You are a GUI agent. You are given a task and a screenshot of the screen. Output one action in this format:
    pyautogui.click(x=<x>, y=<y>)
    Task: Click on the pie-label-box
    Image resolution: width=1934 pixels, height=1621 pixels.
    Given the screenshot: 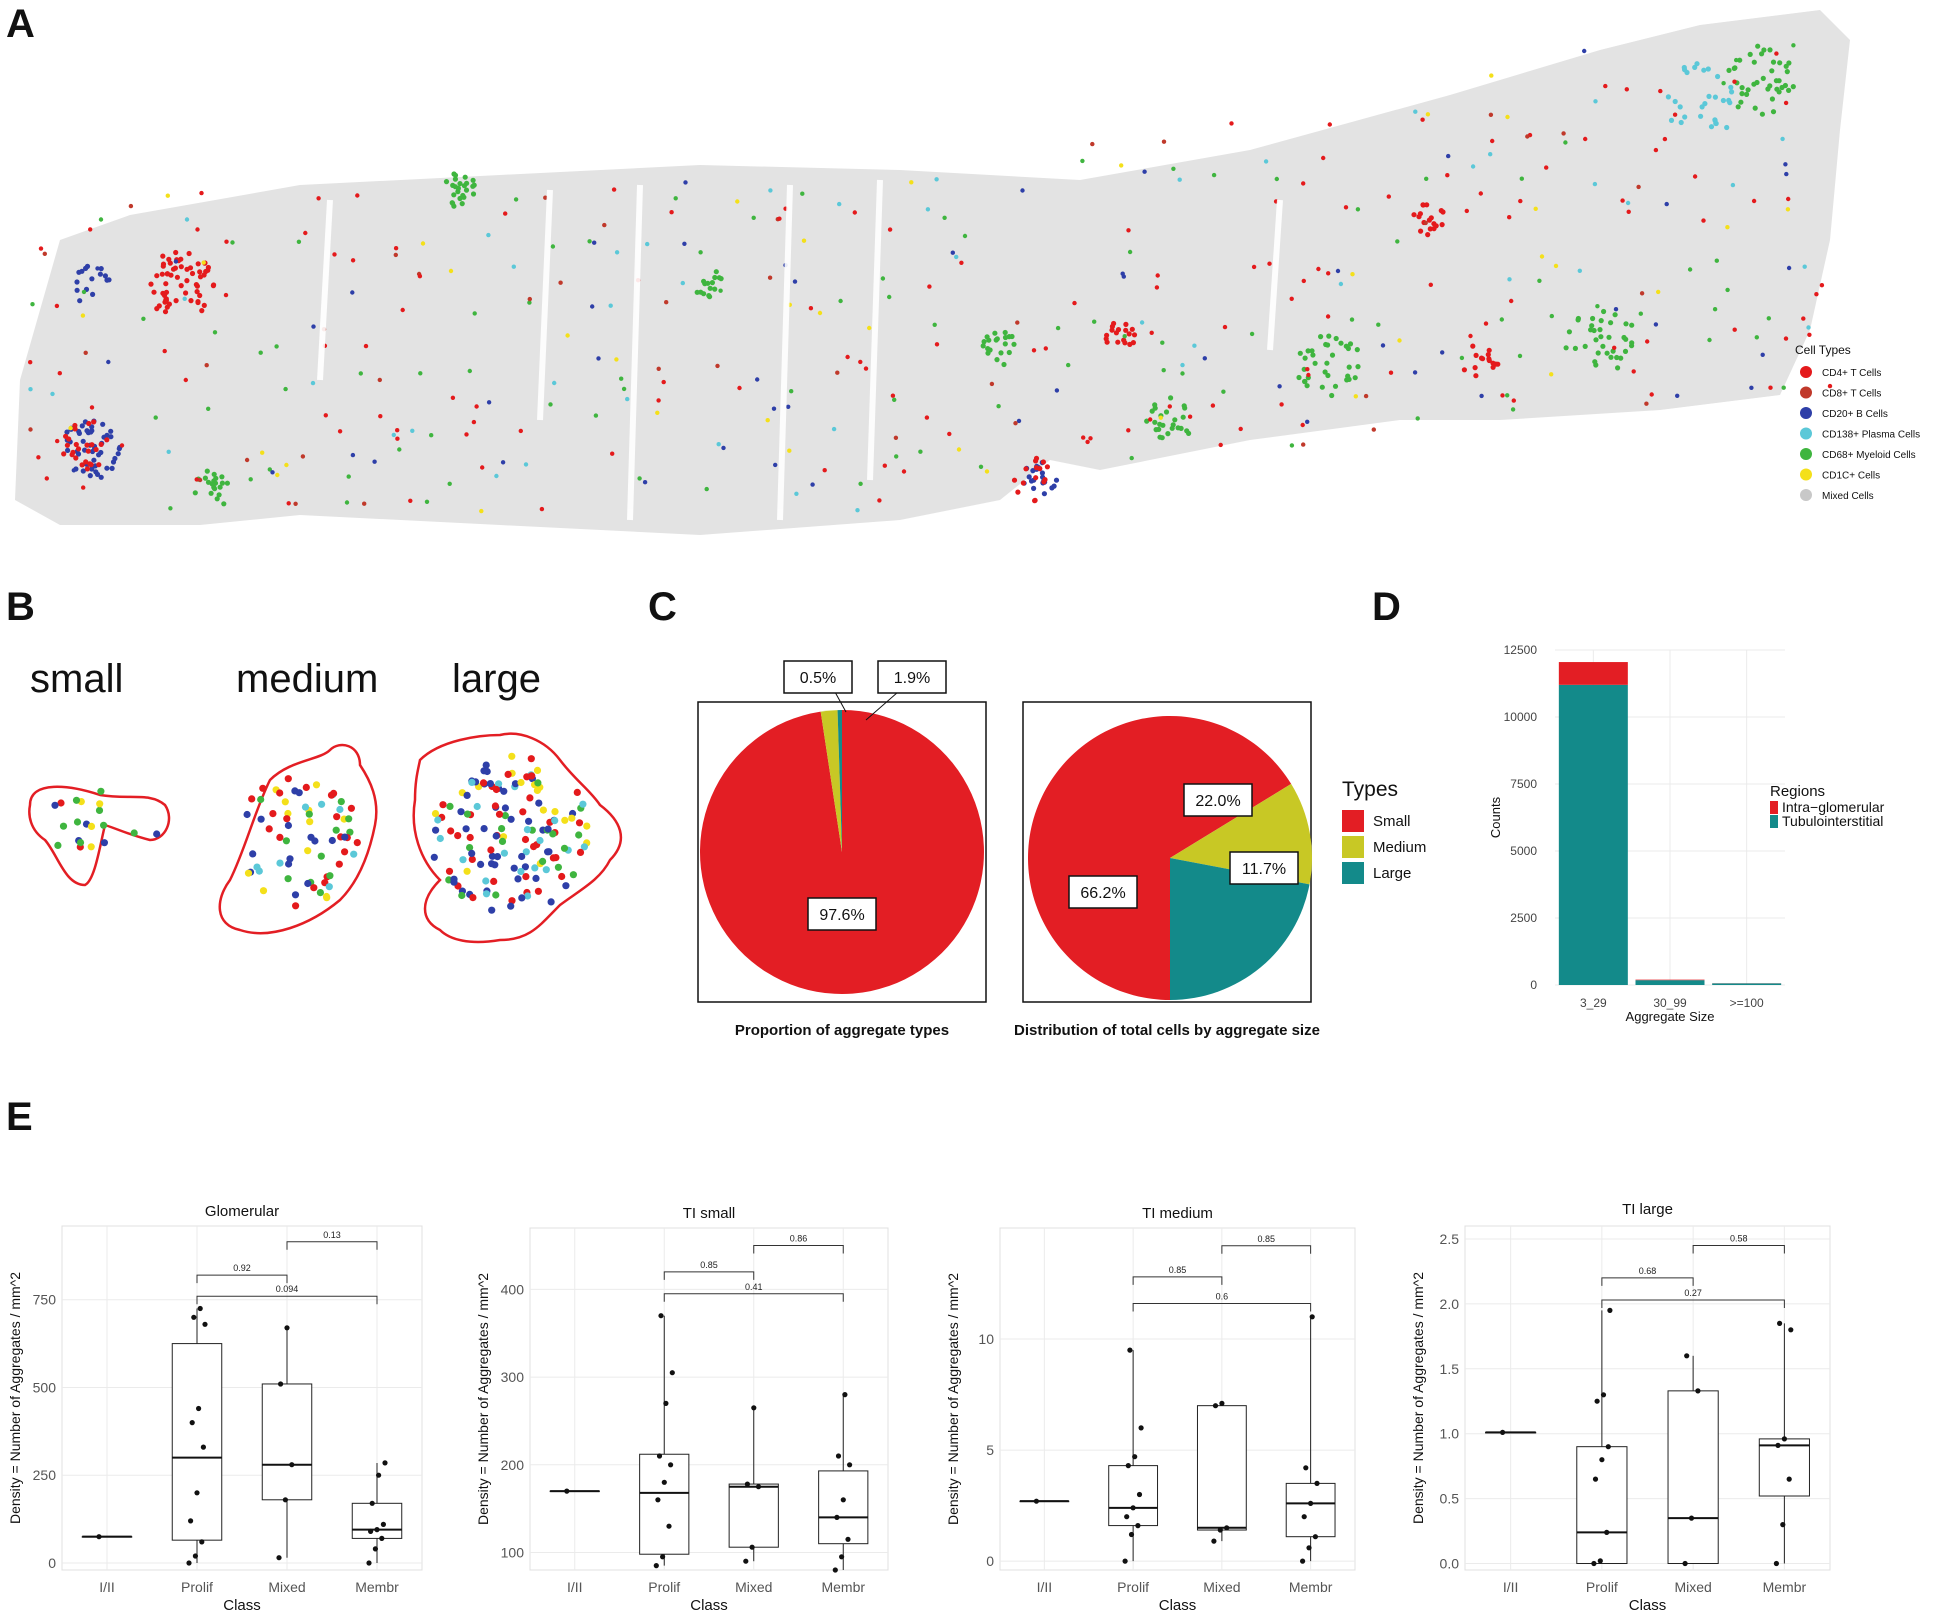 What is the action you would take?
    pyautogui.click(x=842, y=914)
    